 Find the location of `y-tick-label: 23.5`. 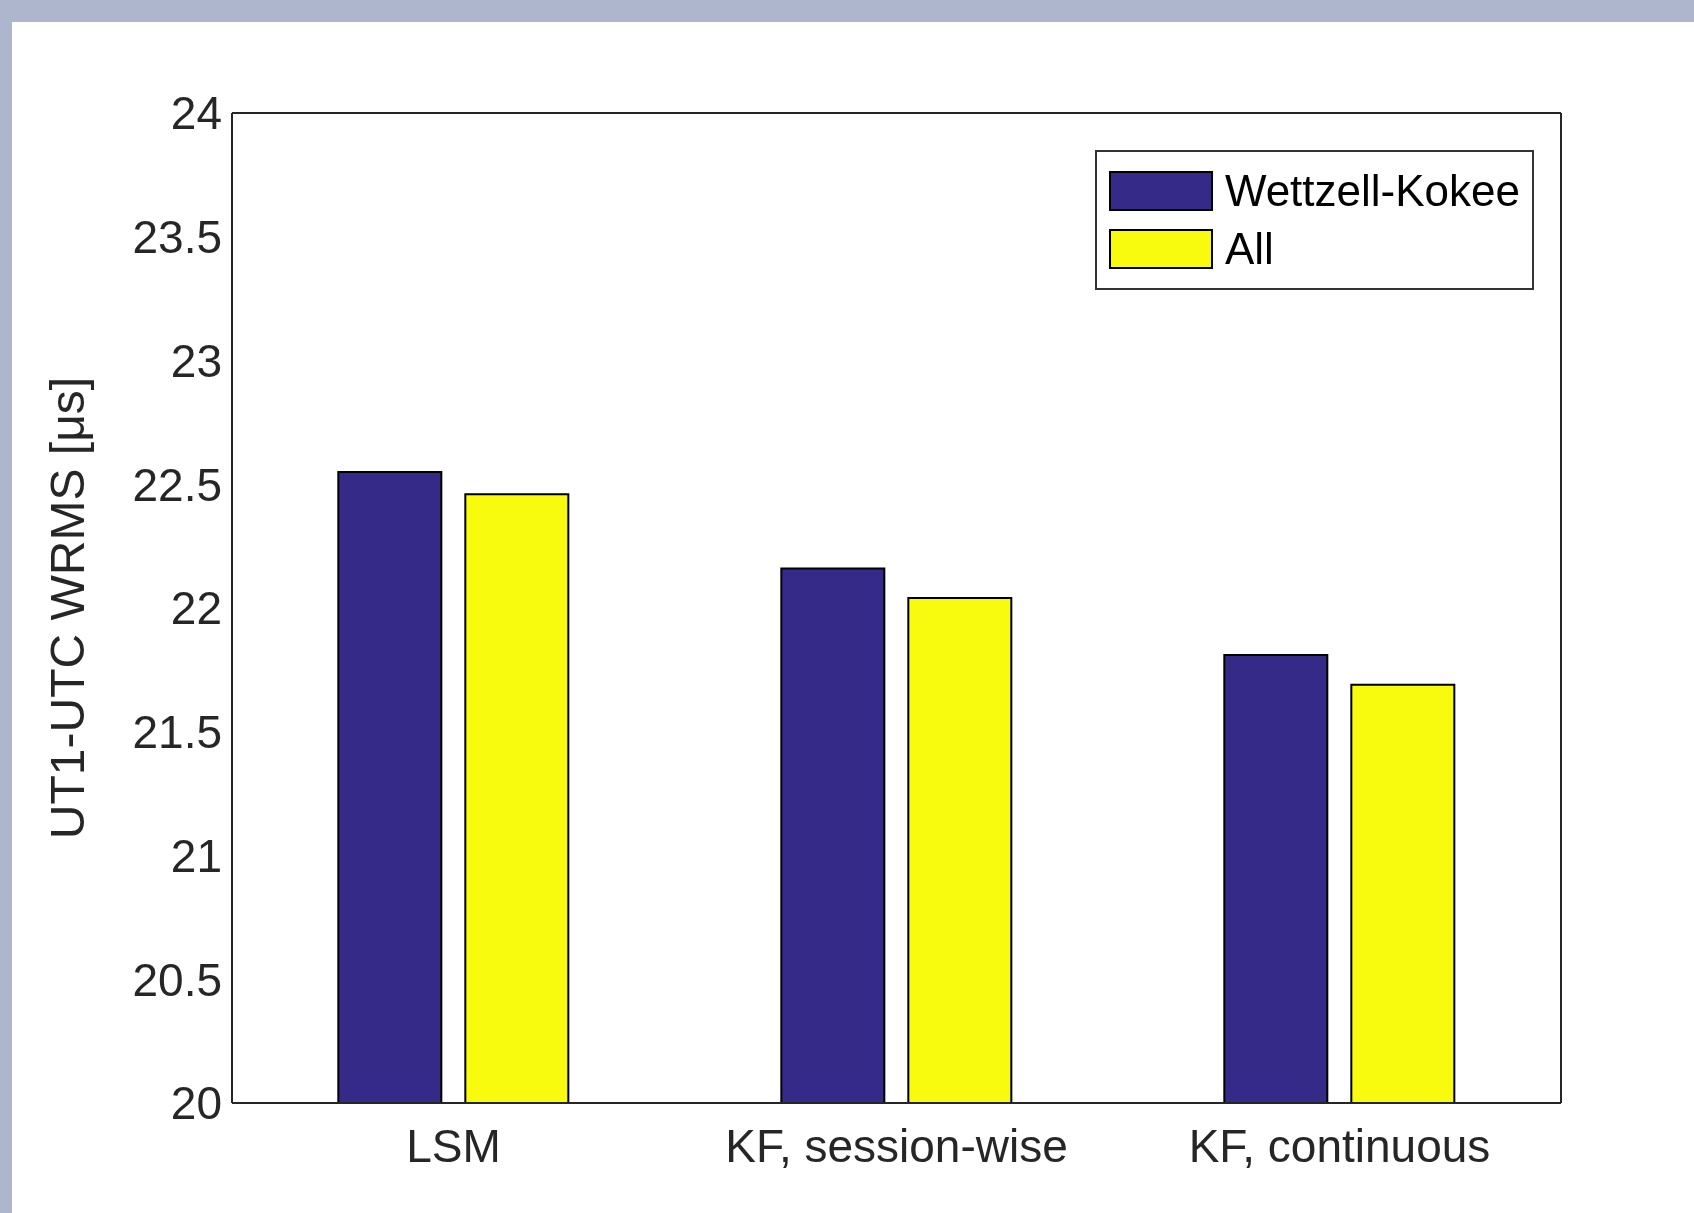

y-tick-label: 23.5 is located at coordinates (177, 237).